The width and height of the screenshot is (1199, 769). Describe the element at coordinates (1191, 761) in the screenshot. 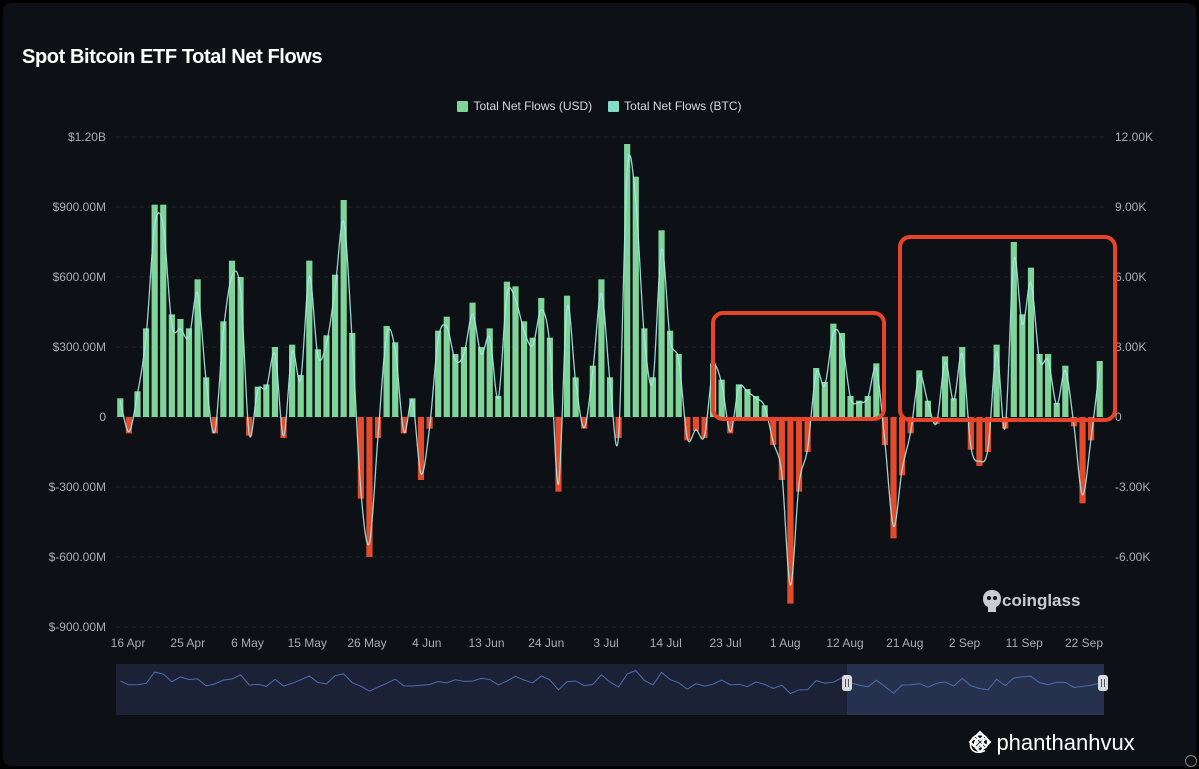

I see `settings-icon` at that location.